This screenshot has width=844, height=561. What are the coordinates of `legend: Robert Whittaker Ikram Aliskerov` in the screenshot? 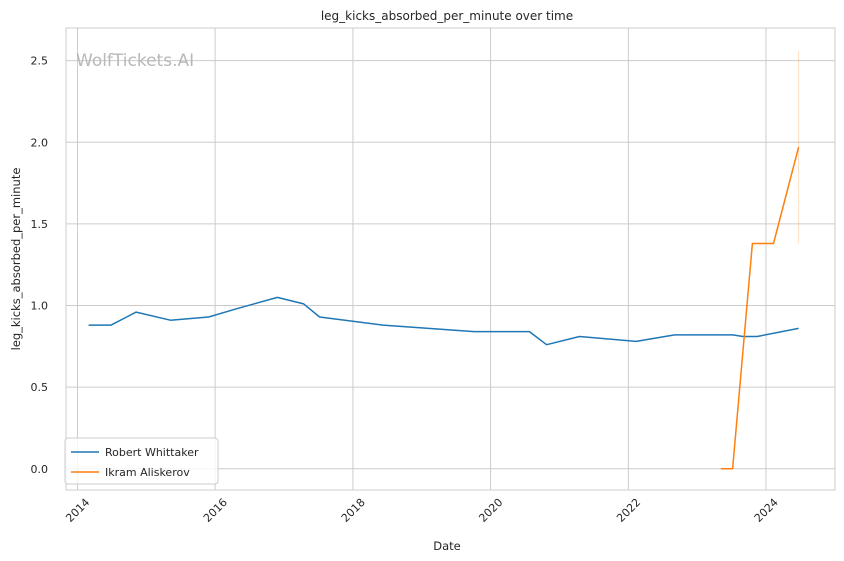 It's located at (141, 461).